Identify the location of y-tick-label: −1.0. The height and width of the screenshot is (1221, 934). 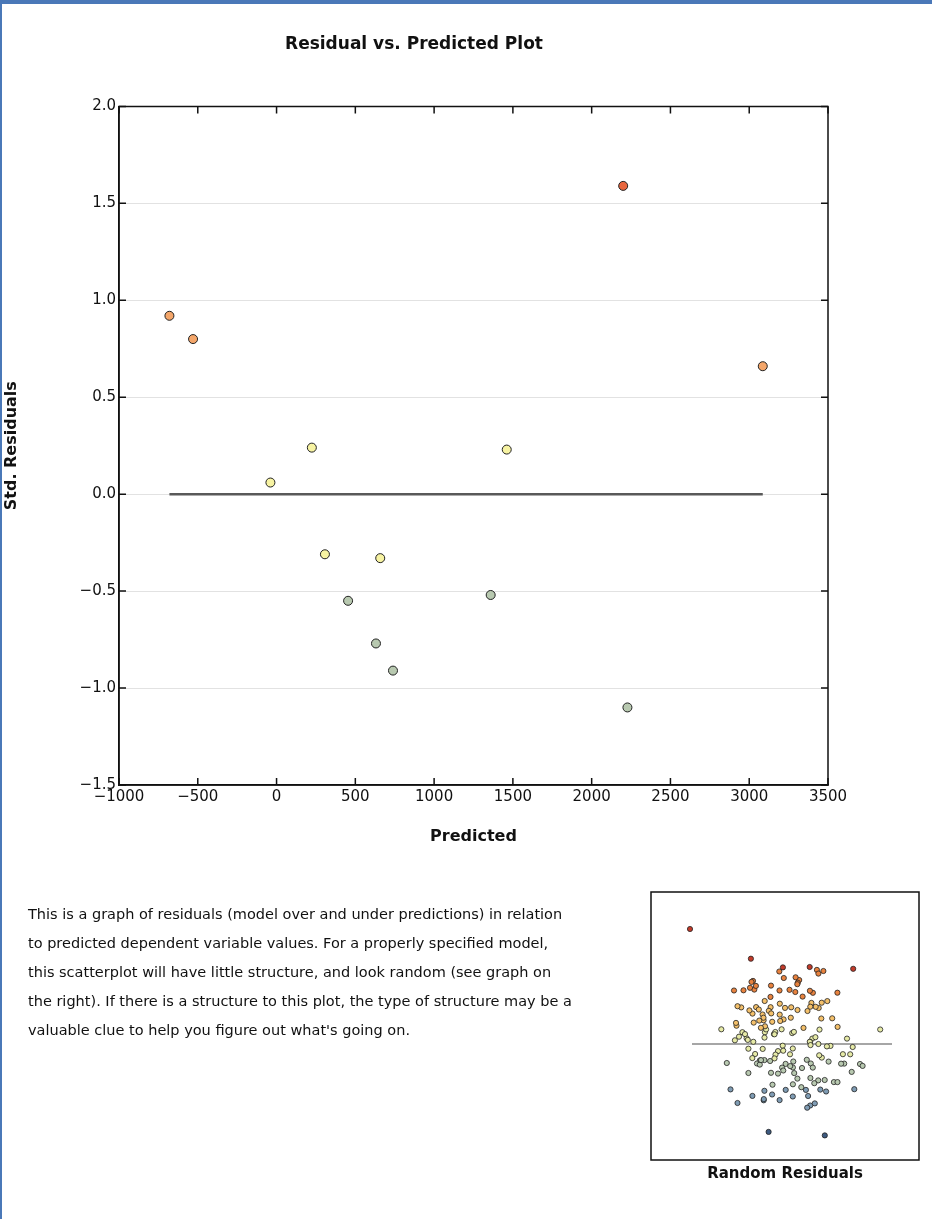
(97, 686).